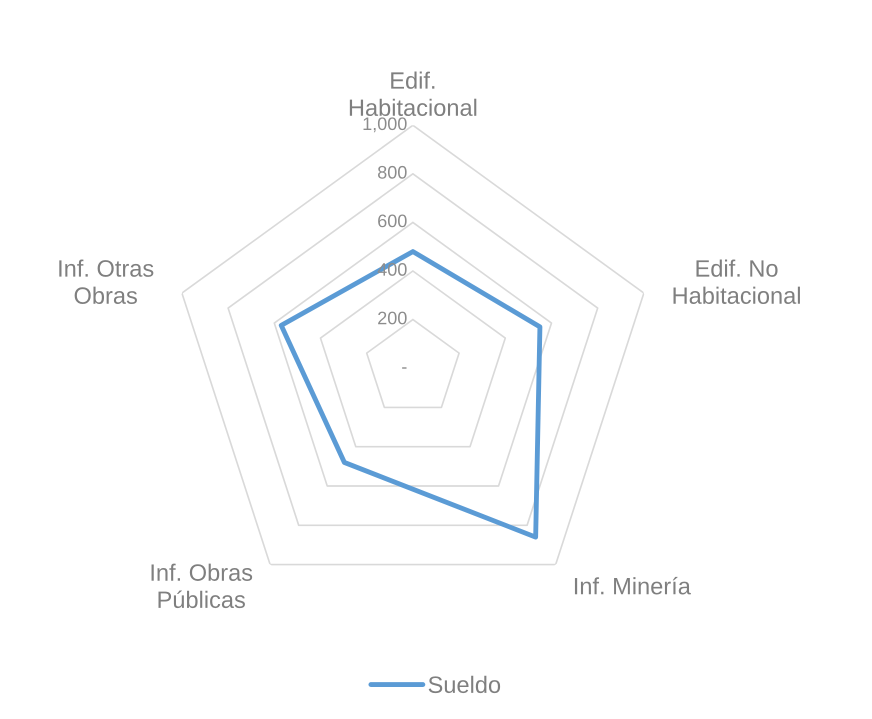 This screenshot has width=872, height=719. Describe the element at coordinates (404, 368) in the screenshot. I see `y-tick-label: -` at that location.